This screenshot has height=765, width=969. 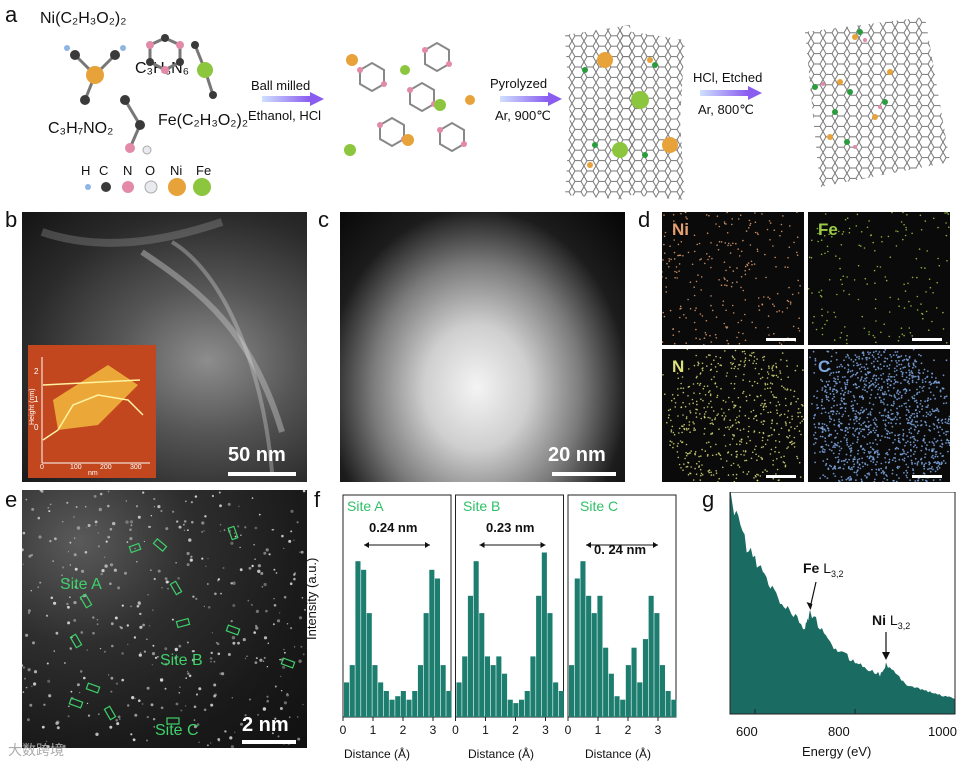 What do you see at coordinates (433, 730) in the screenshot?
I see `profile-xtick-label: 3` at bounding box center [433, 730].